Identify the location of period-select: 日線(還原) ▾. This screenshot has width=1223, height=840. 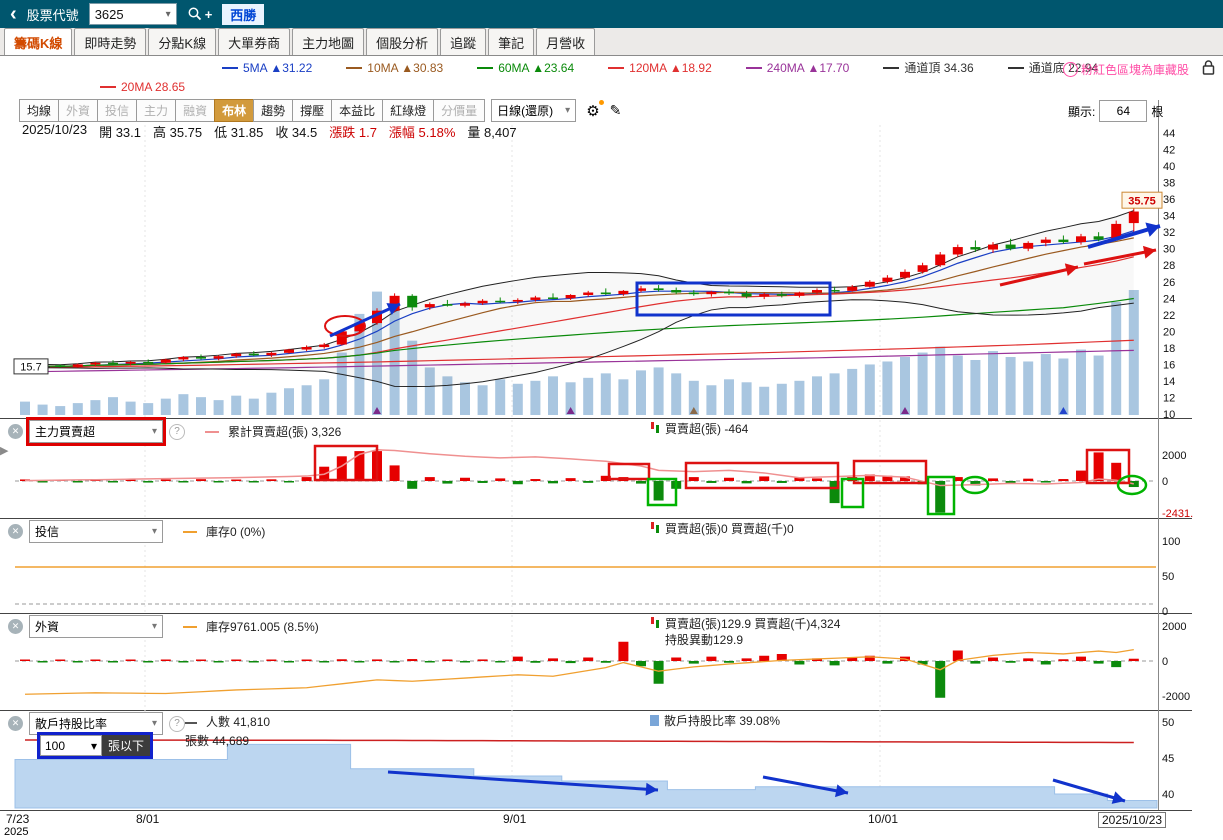
(534, 110).